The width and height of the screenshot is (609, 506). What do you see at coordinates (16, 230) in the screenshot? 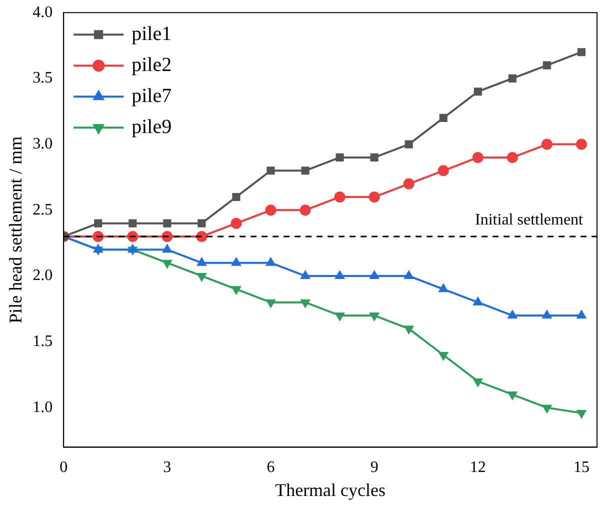
I see `y-axis-title: Pile head settlement / mm` at bounding box center [16, 230].